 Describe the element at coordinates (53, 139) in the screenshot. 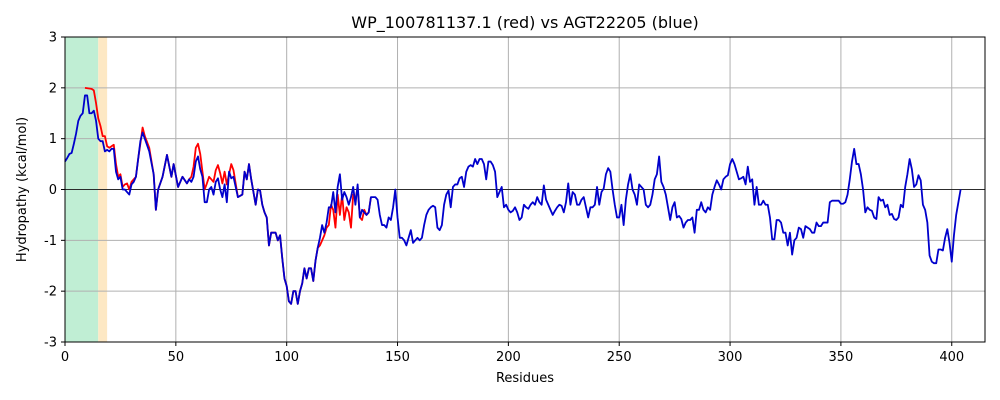

I see `y-tick-label: 1` at that location.